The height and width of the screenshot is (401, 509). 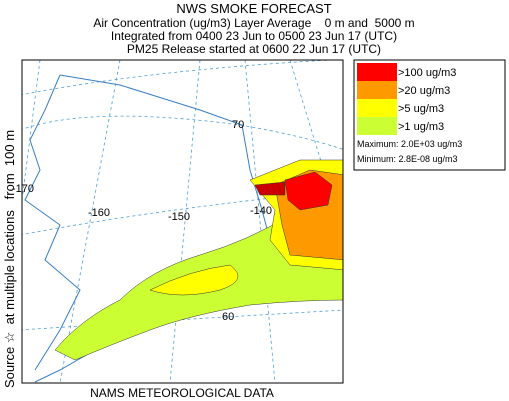 I want to click on map-label: -170, so click(x=23, y=189).